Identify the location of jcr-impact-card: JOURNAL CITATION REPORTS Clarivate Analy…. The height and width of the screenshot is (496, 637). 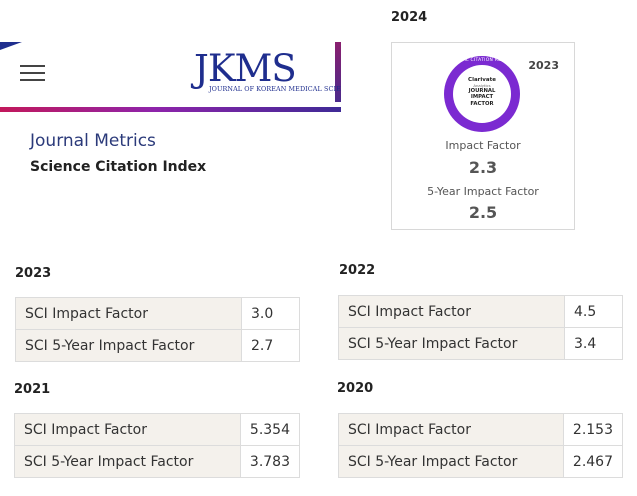
(483, 136).